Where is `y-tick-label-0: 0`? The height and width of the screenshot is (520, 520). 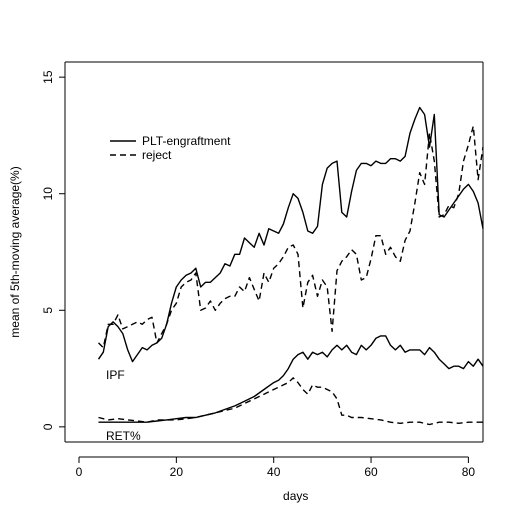
y-tick-label-0: 0 is located at coordinates (48, 426).